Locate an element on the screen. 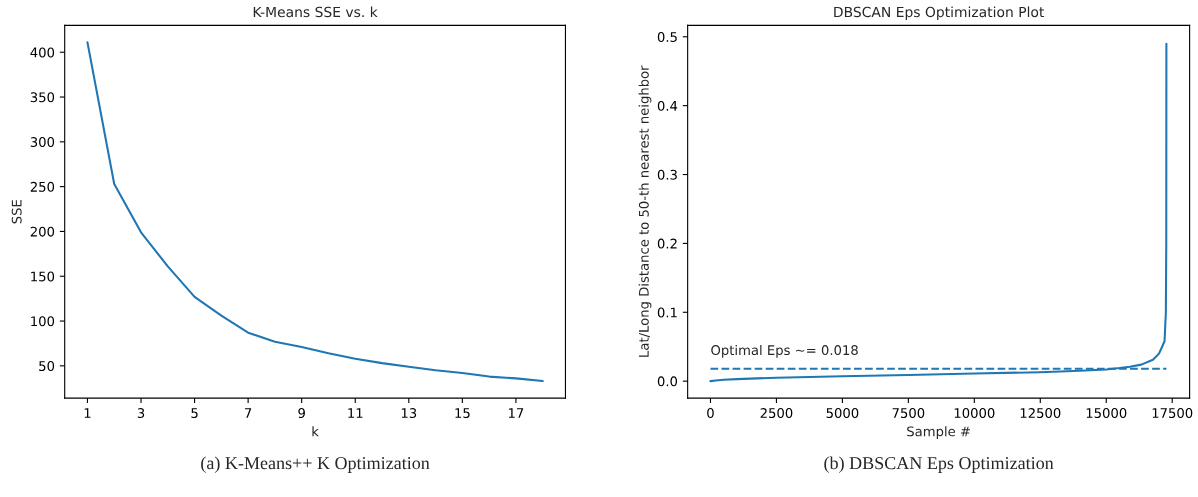 The width and height of the screenshot is (1198, 497). x-tick-label: 17500 is located at coordinates (1172, 413).